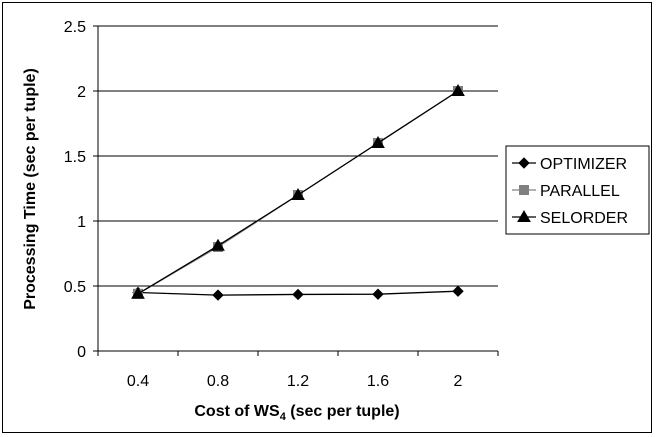 The width and height of the screenshot is (656, 437). Describe the element at coordinates (583, 164) in the screenshot. I see `legend-label: OPTIMIZER` at that location.